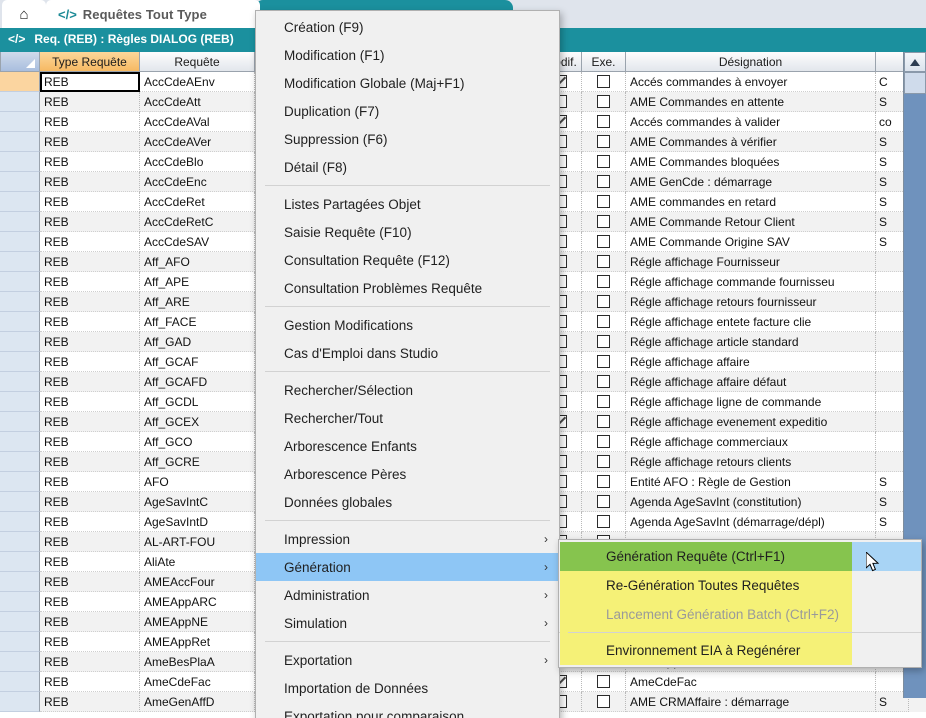 Image resolution: width=926 pixels, height=718 pixels. I want to click on cell-requete: AccCdeAVer, so click(197, 142).